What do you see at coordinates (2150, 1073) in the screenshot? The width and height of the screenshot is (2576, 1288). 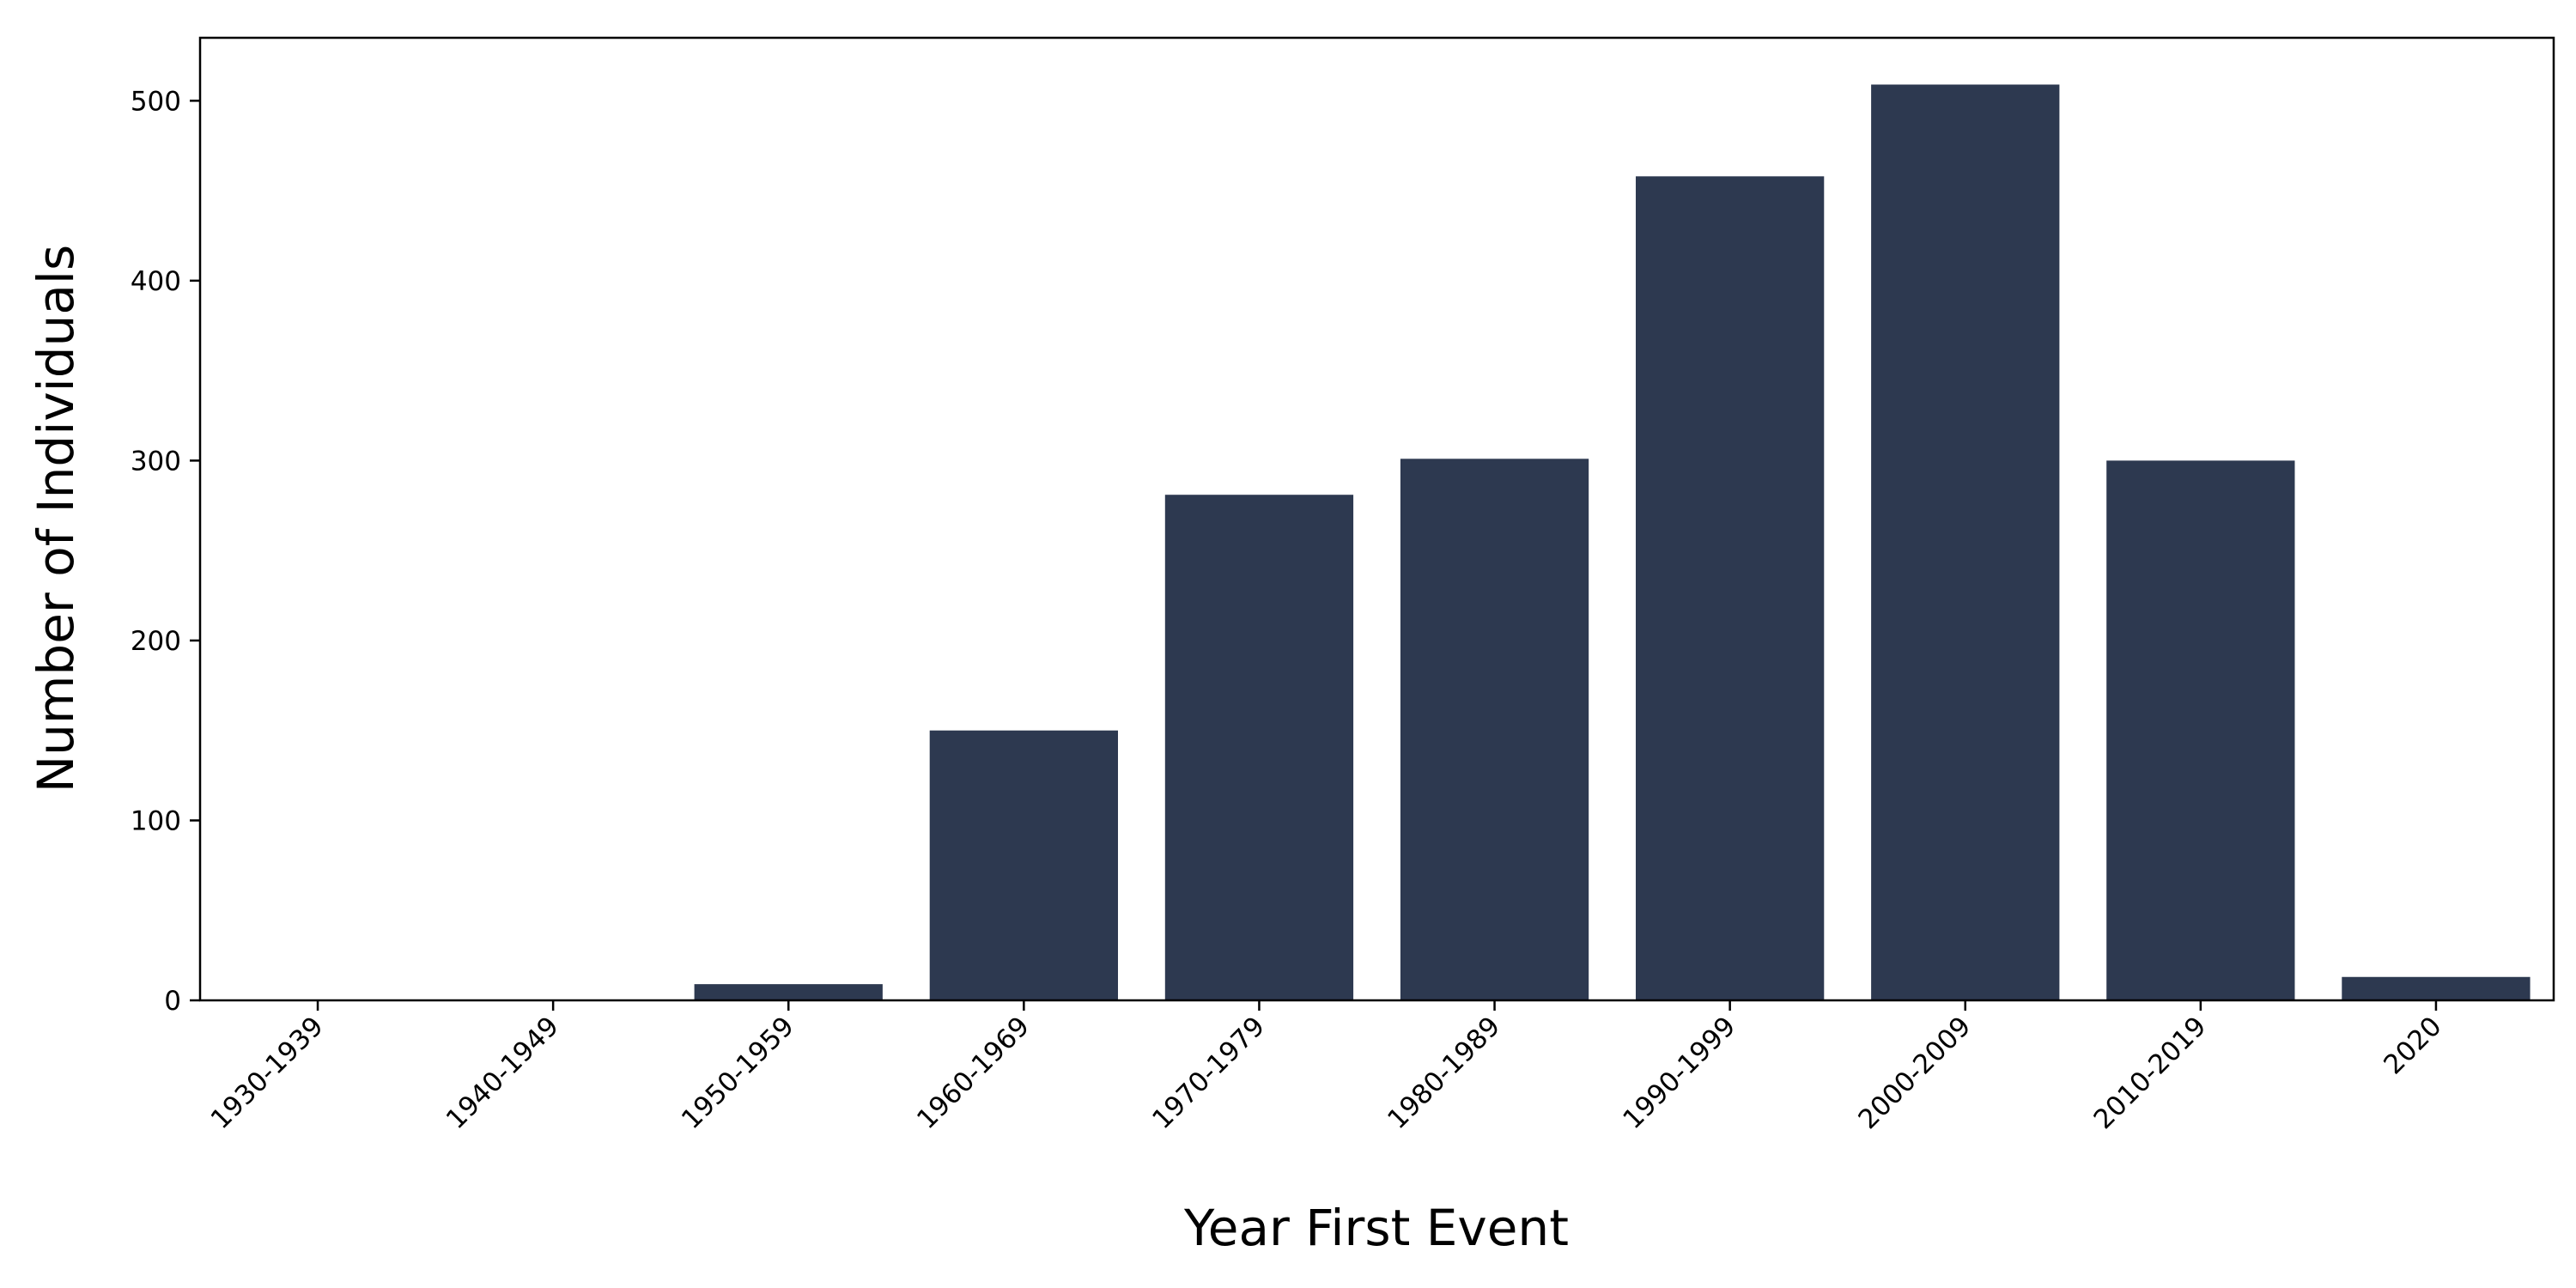 I see `x-tick-label: 2010-2019` at bounding box center [2150, 1073].